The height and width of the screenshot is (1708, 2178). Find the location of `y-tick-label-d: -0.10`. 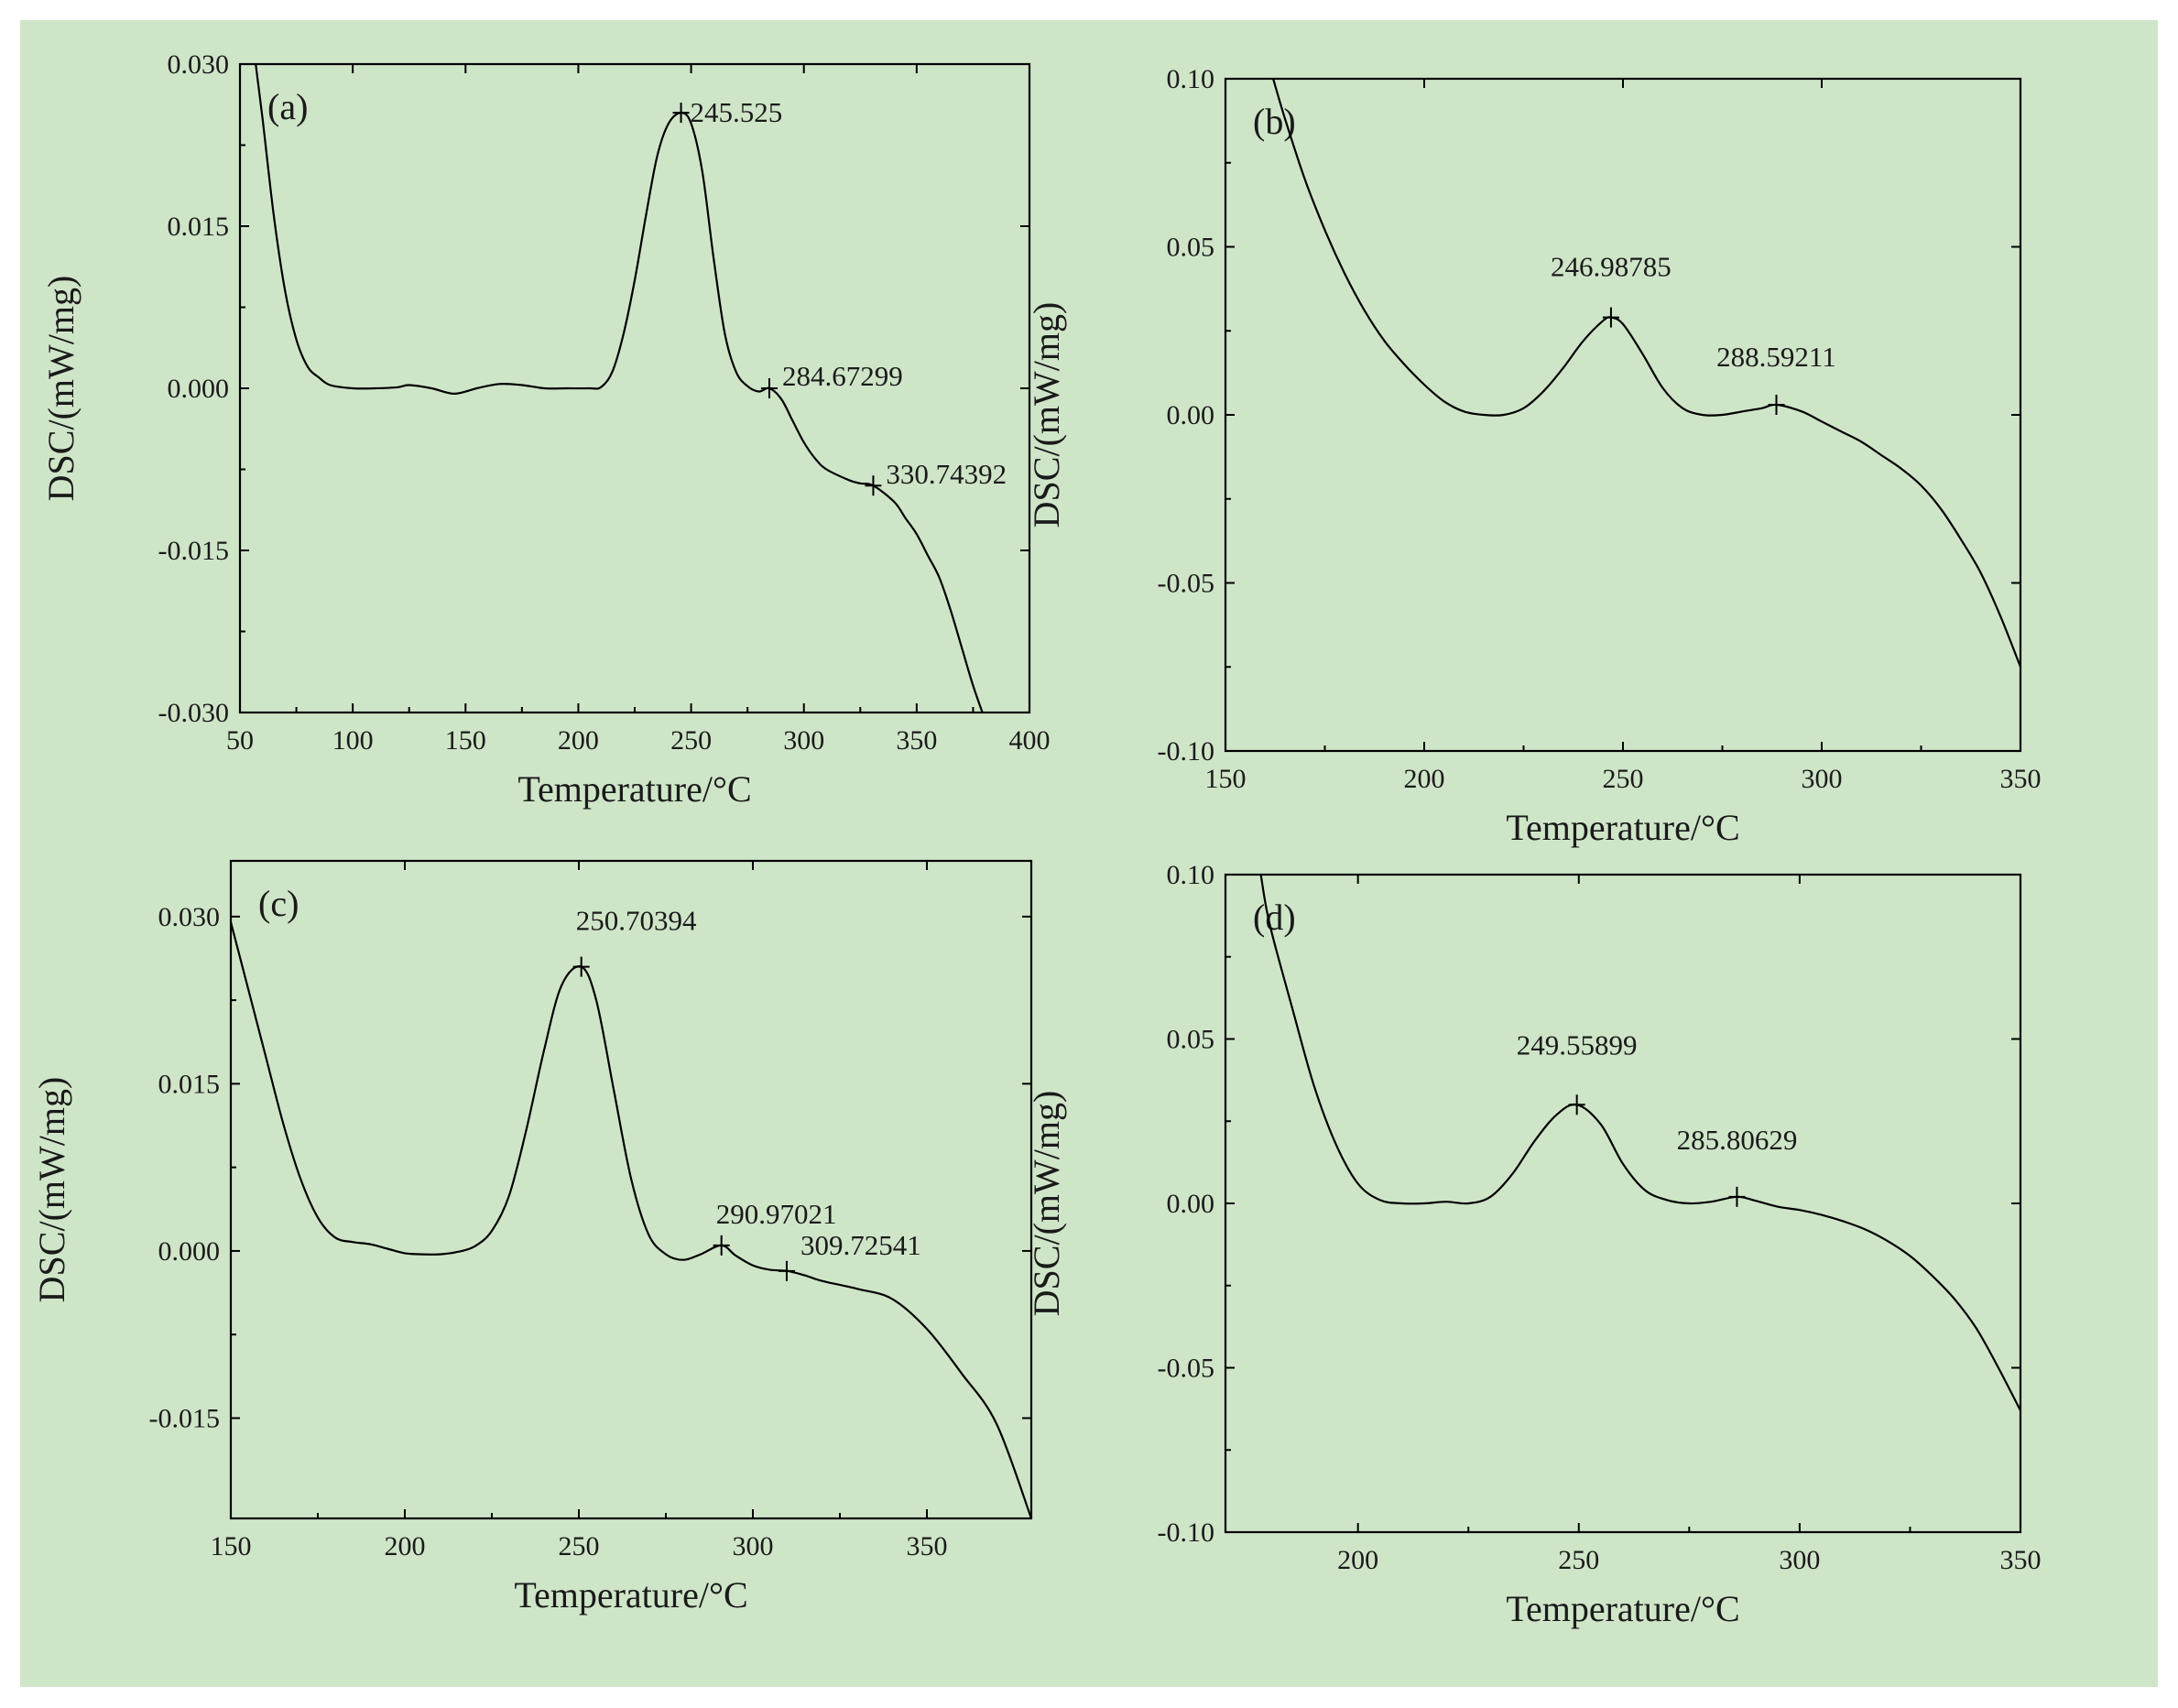

y-tick-label-d: -0.10 is located at coordinates (1186, 1533).